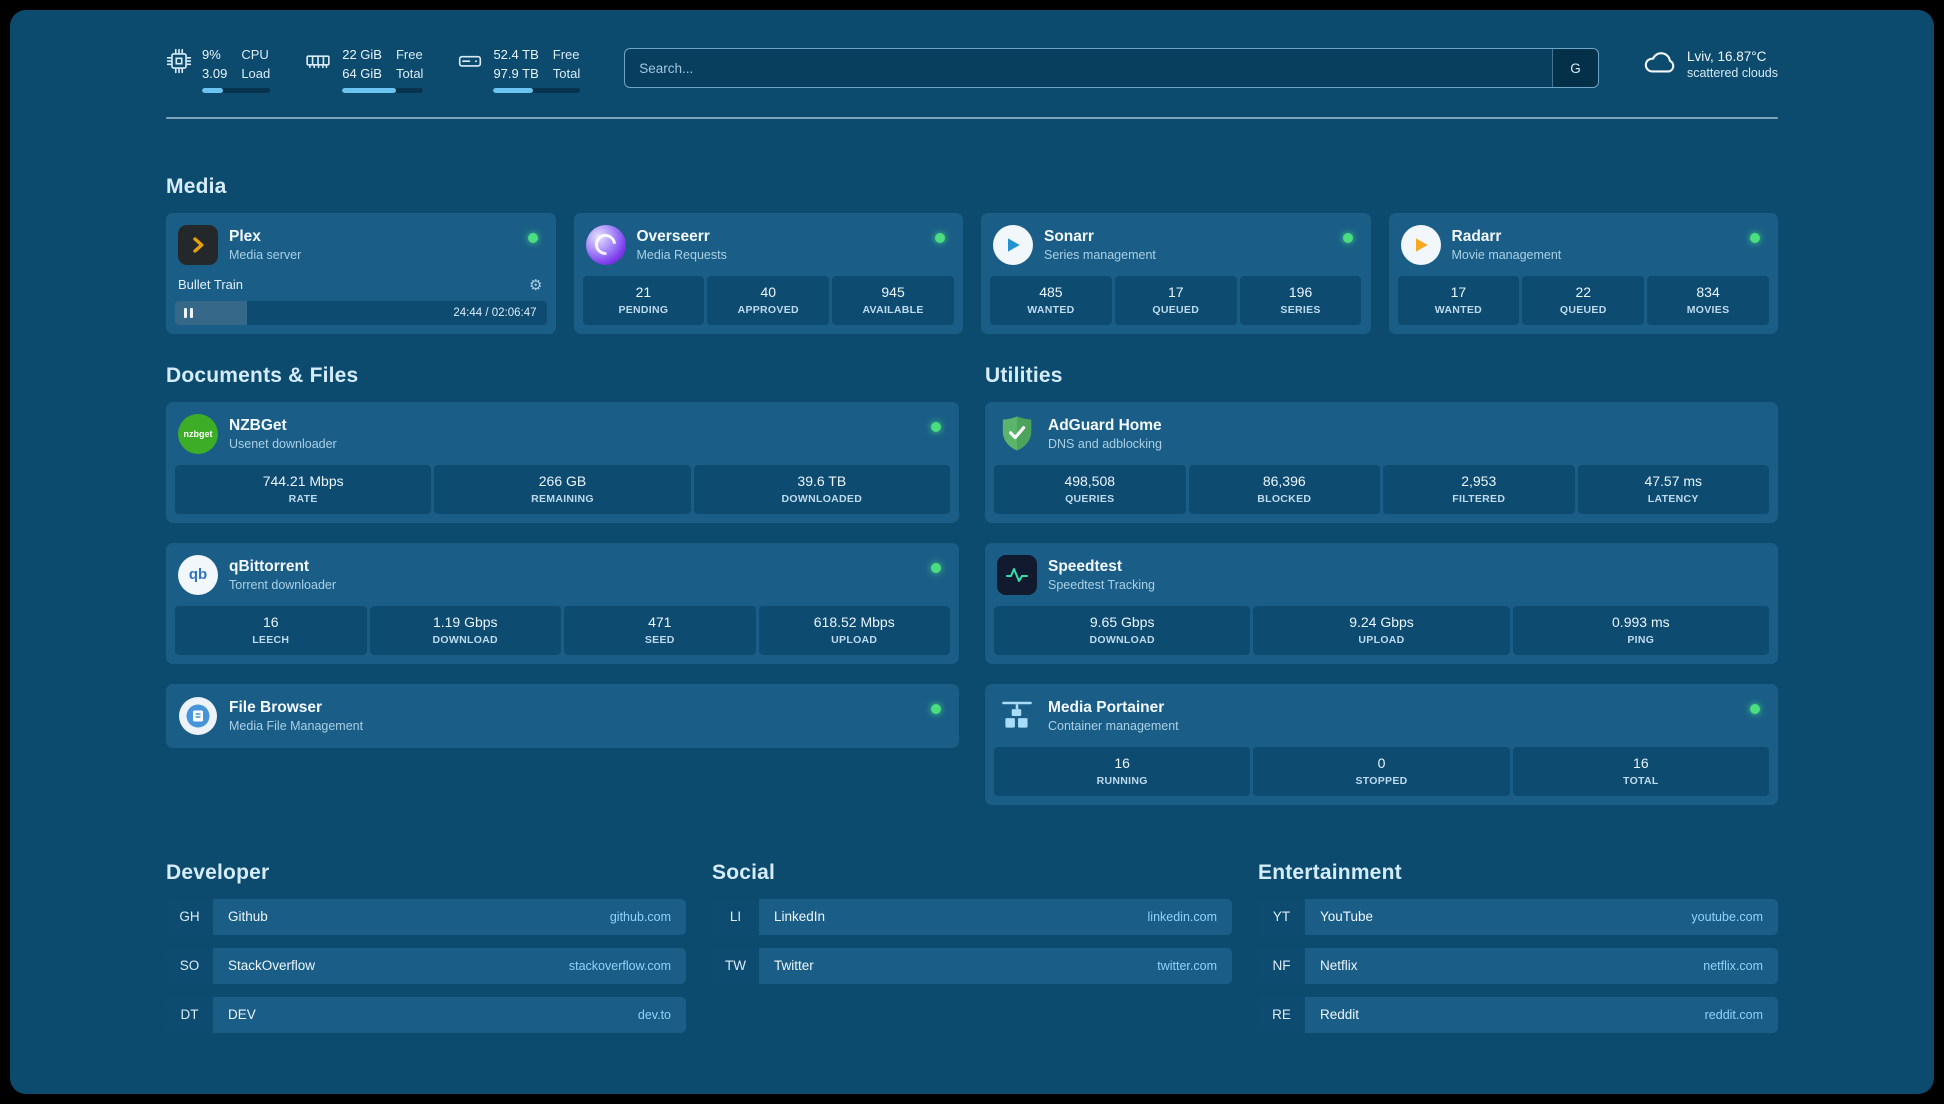  Describe the element at coordinates (283, 584) in the screenshot. I see `service-subtitle: Torrent downloader` at that location.